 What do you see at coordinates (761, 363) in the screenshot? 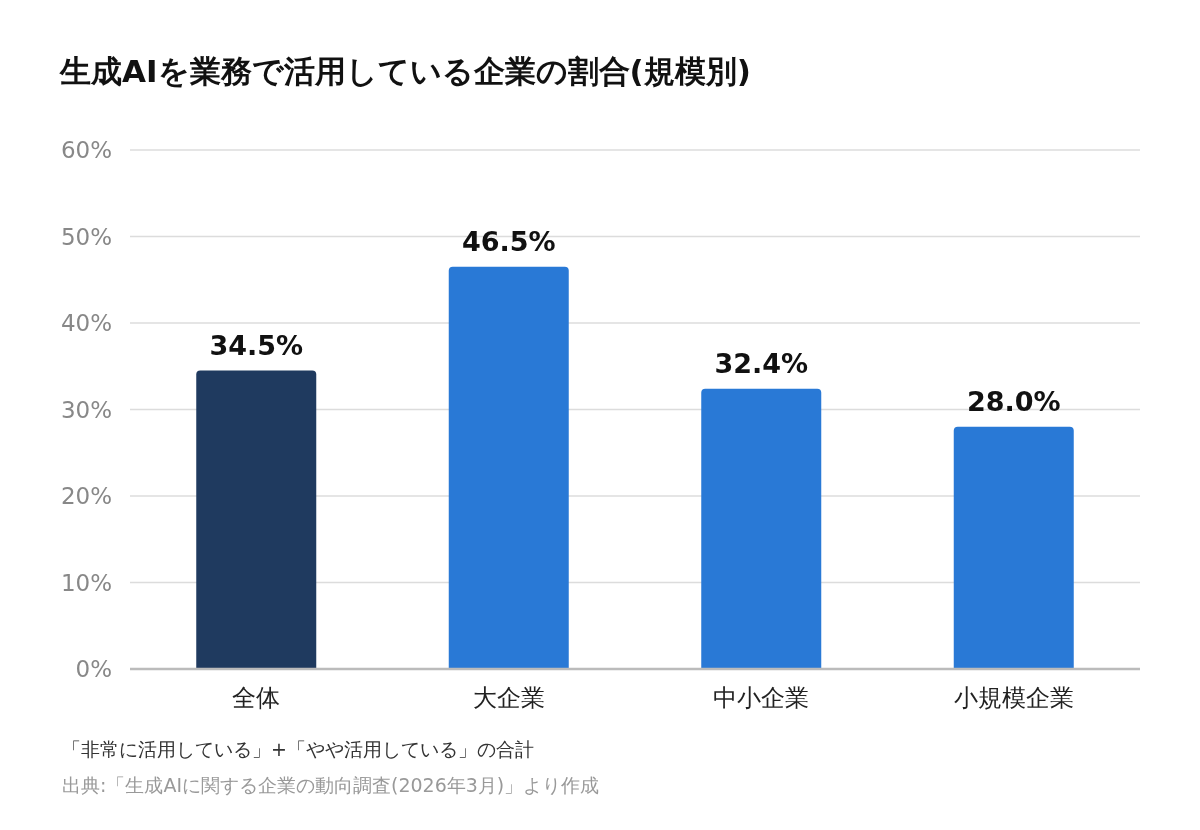
I see `data-label: 32.4%` at bounding box center [761, 363].